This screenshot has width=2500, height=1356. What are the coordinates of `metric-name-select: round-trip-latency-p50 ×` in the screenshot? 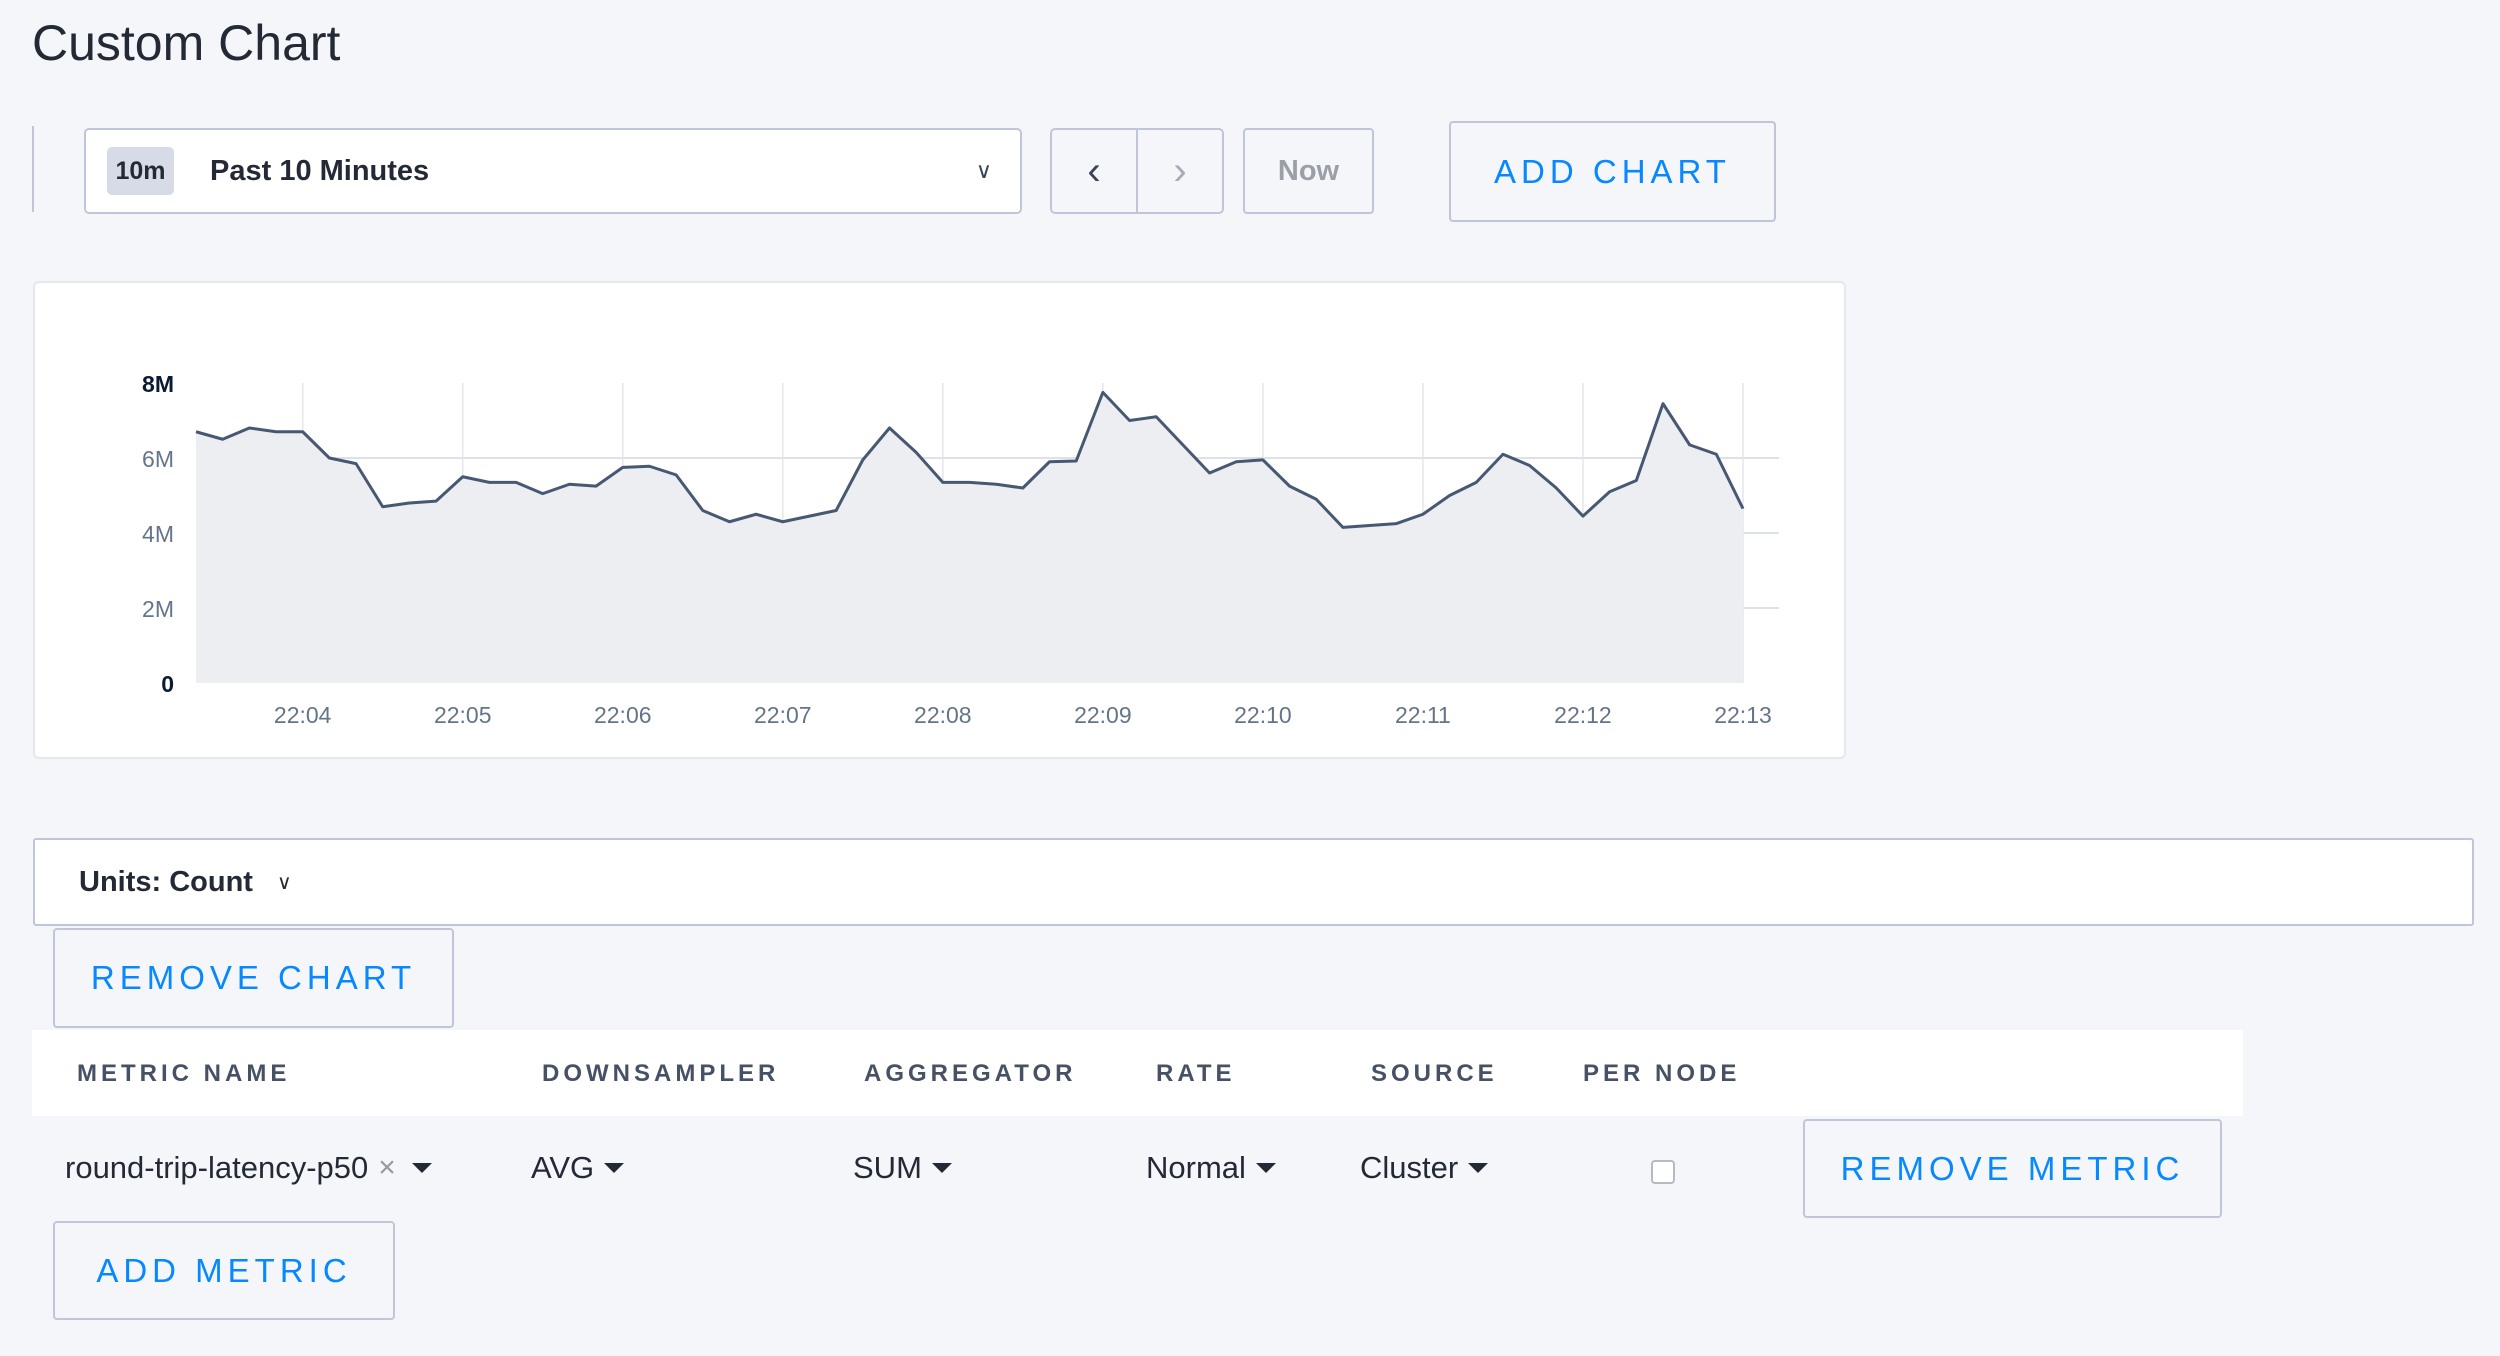 It's located at (248, 1168).